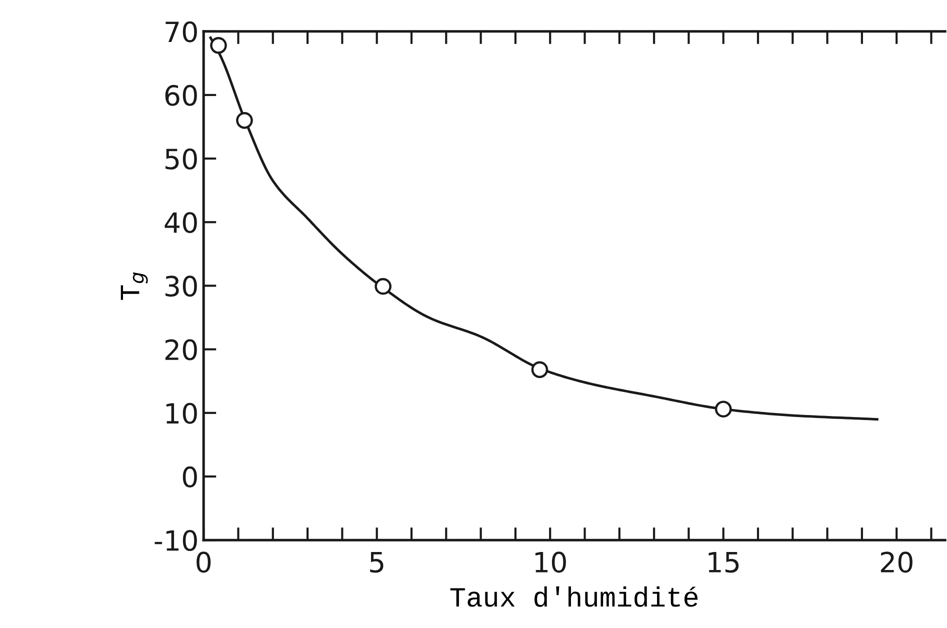 The image size is (947, 628). I want to click on y-axis-title: T$_{g}$, so click(134, 286).